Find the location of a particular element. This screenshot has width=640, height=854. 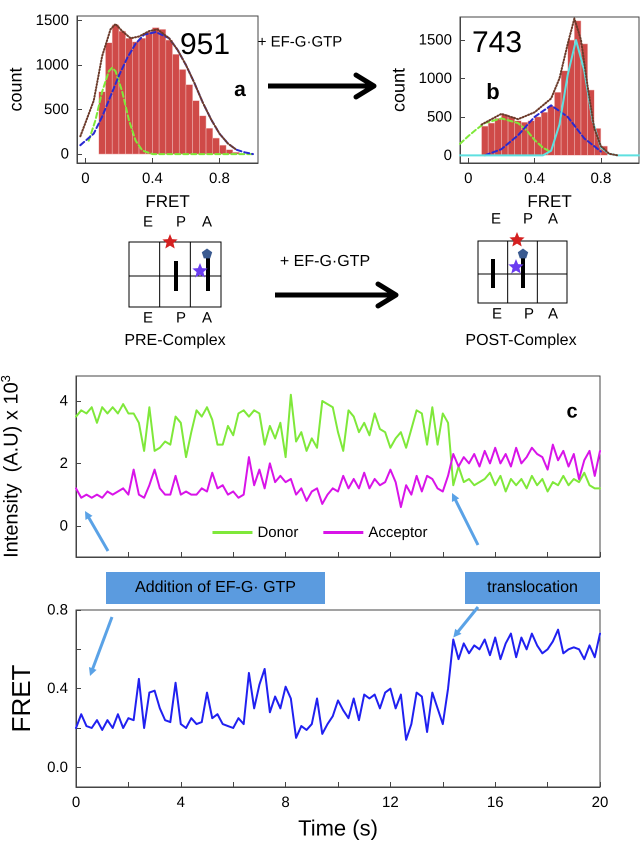

annotation: c is located at coordinates (572, 412).